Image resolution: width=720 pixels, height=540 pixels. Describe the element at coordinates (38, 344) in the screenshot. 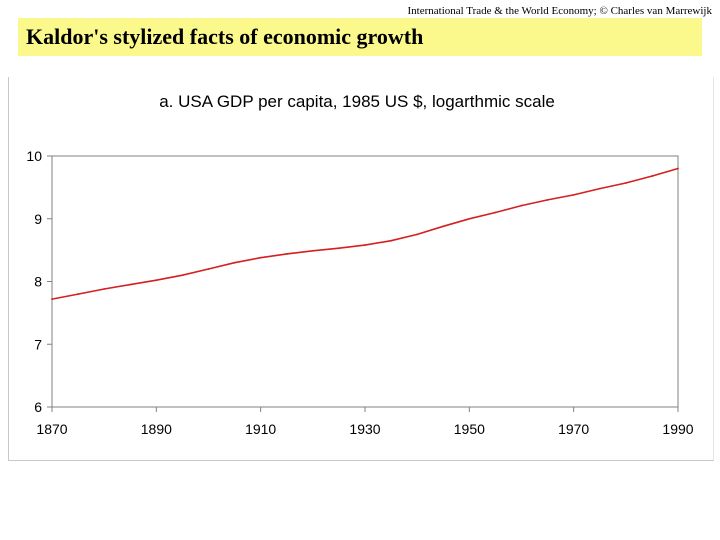

I see `y-tick-label: 7` at that location.